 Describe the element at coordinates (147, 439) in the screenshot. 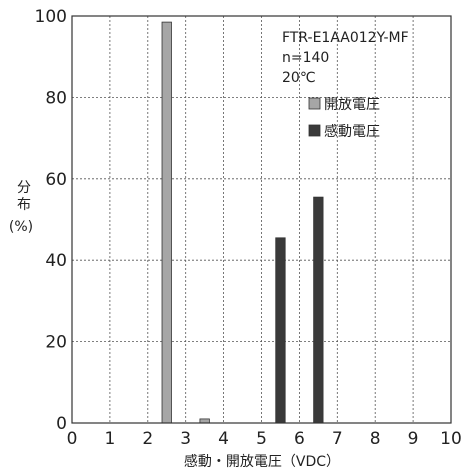

I see `x-tick-label: 2` at that location.